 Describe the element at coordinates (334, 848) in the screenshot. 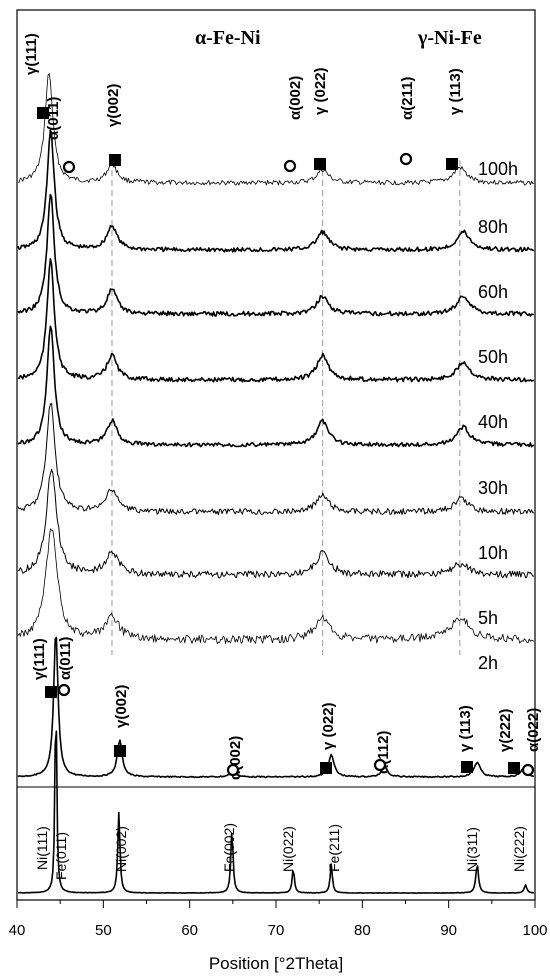

I see `reference-peak-label: Fe(211)` at that location.